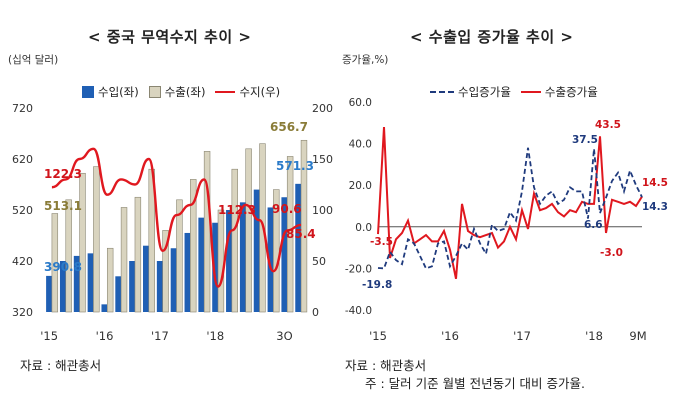 This screenshot has height=401, width=680. Describe the element at coordinates (170, 37) in the screenshot. I see `left-chart-title: < 중국 무역수지 추이 >` at that location.